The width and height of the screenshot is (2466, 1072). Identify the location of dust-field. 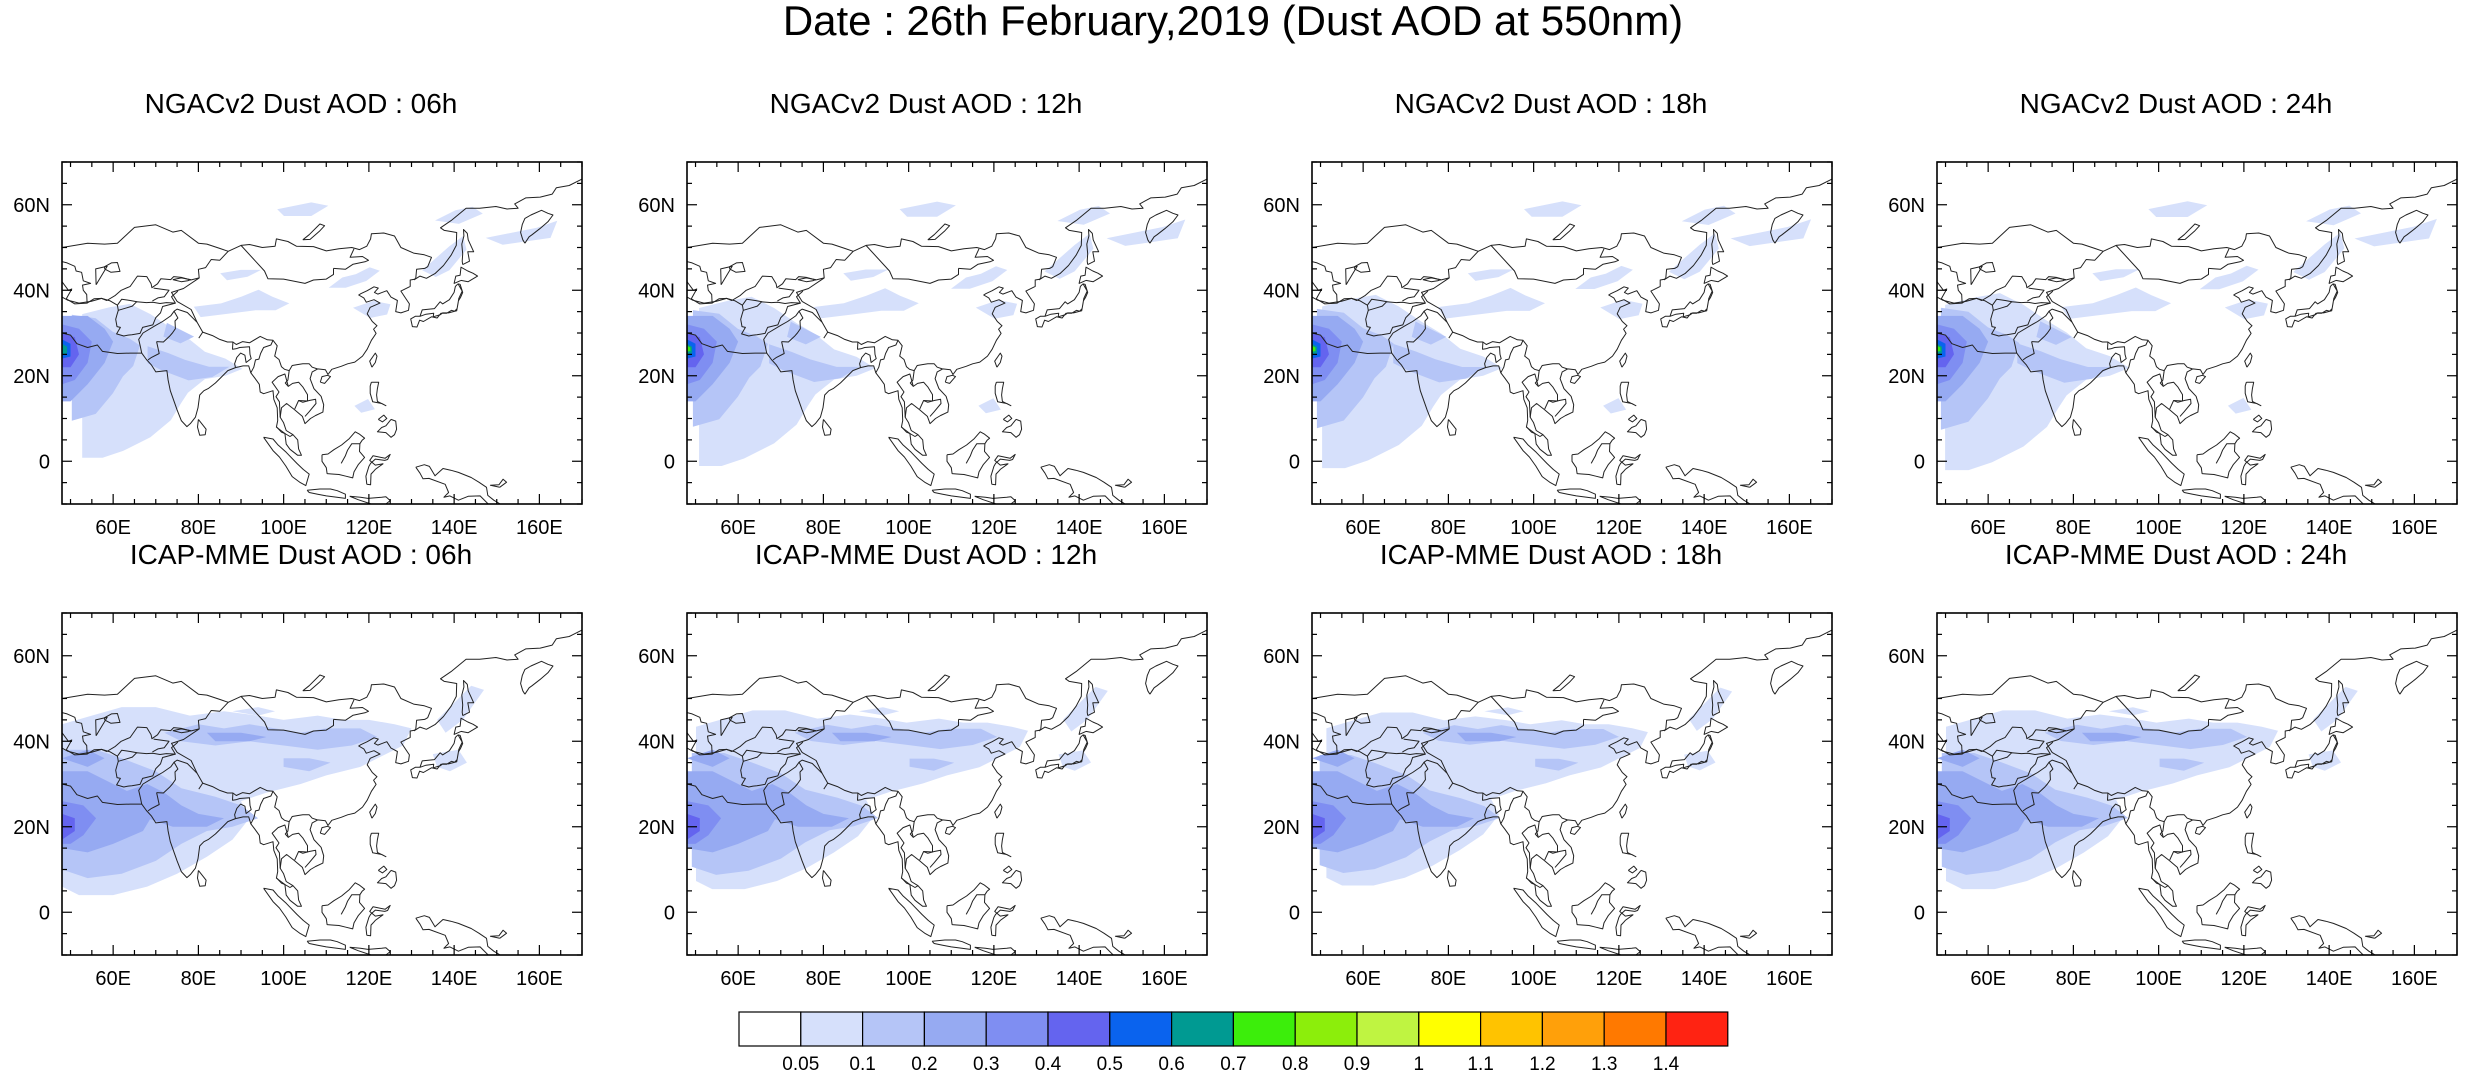
(2187, 336).